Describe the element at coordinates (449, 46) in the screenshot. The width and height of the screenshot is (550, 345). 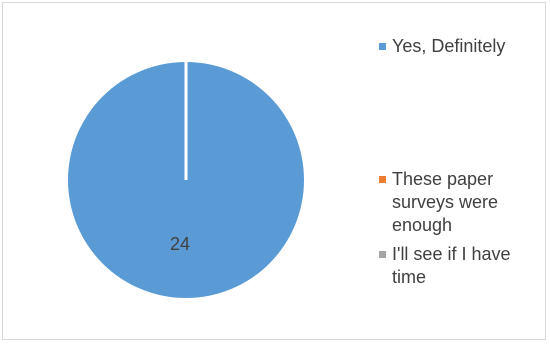
I see `legend-label-yes-definitely: Yes, Definitely` at that location.